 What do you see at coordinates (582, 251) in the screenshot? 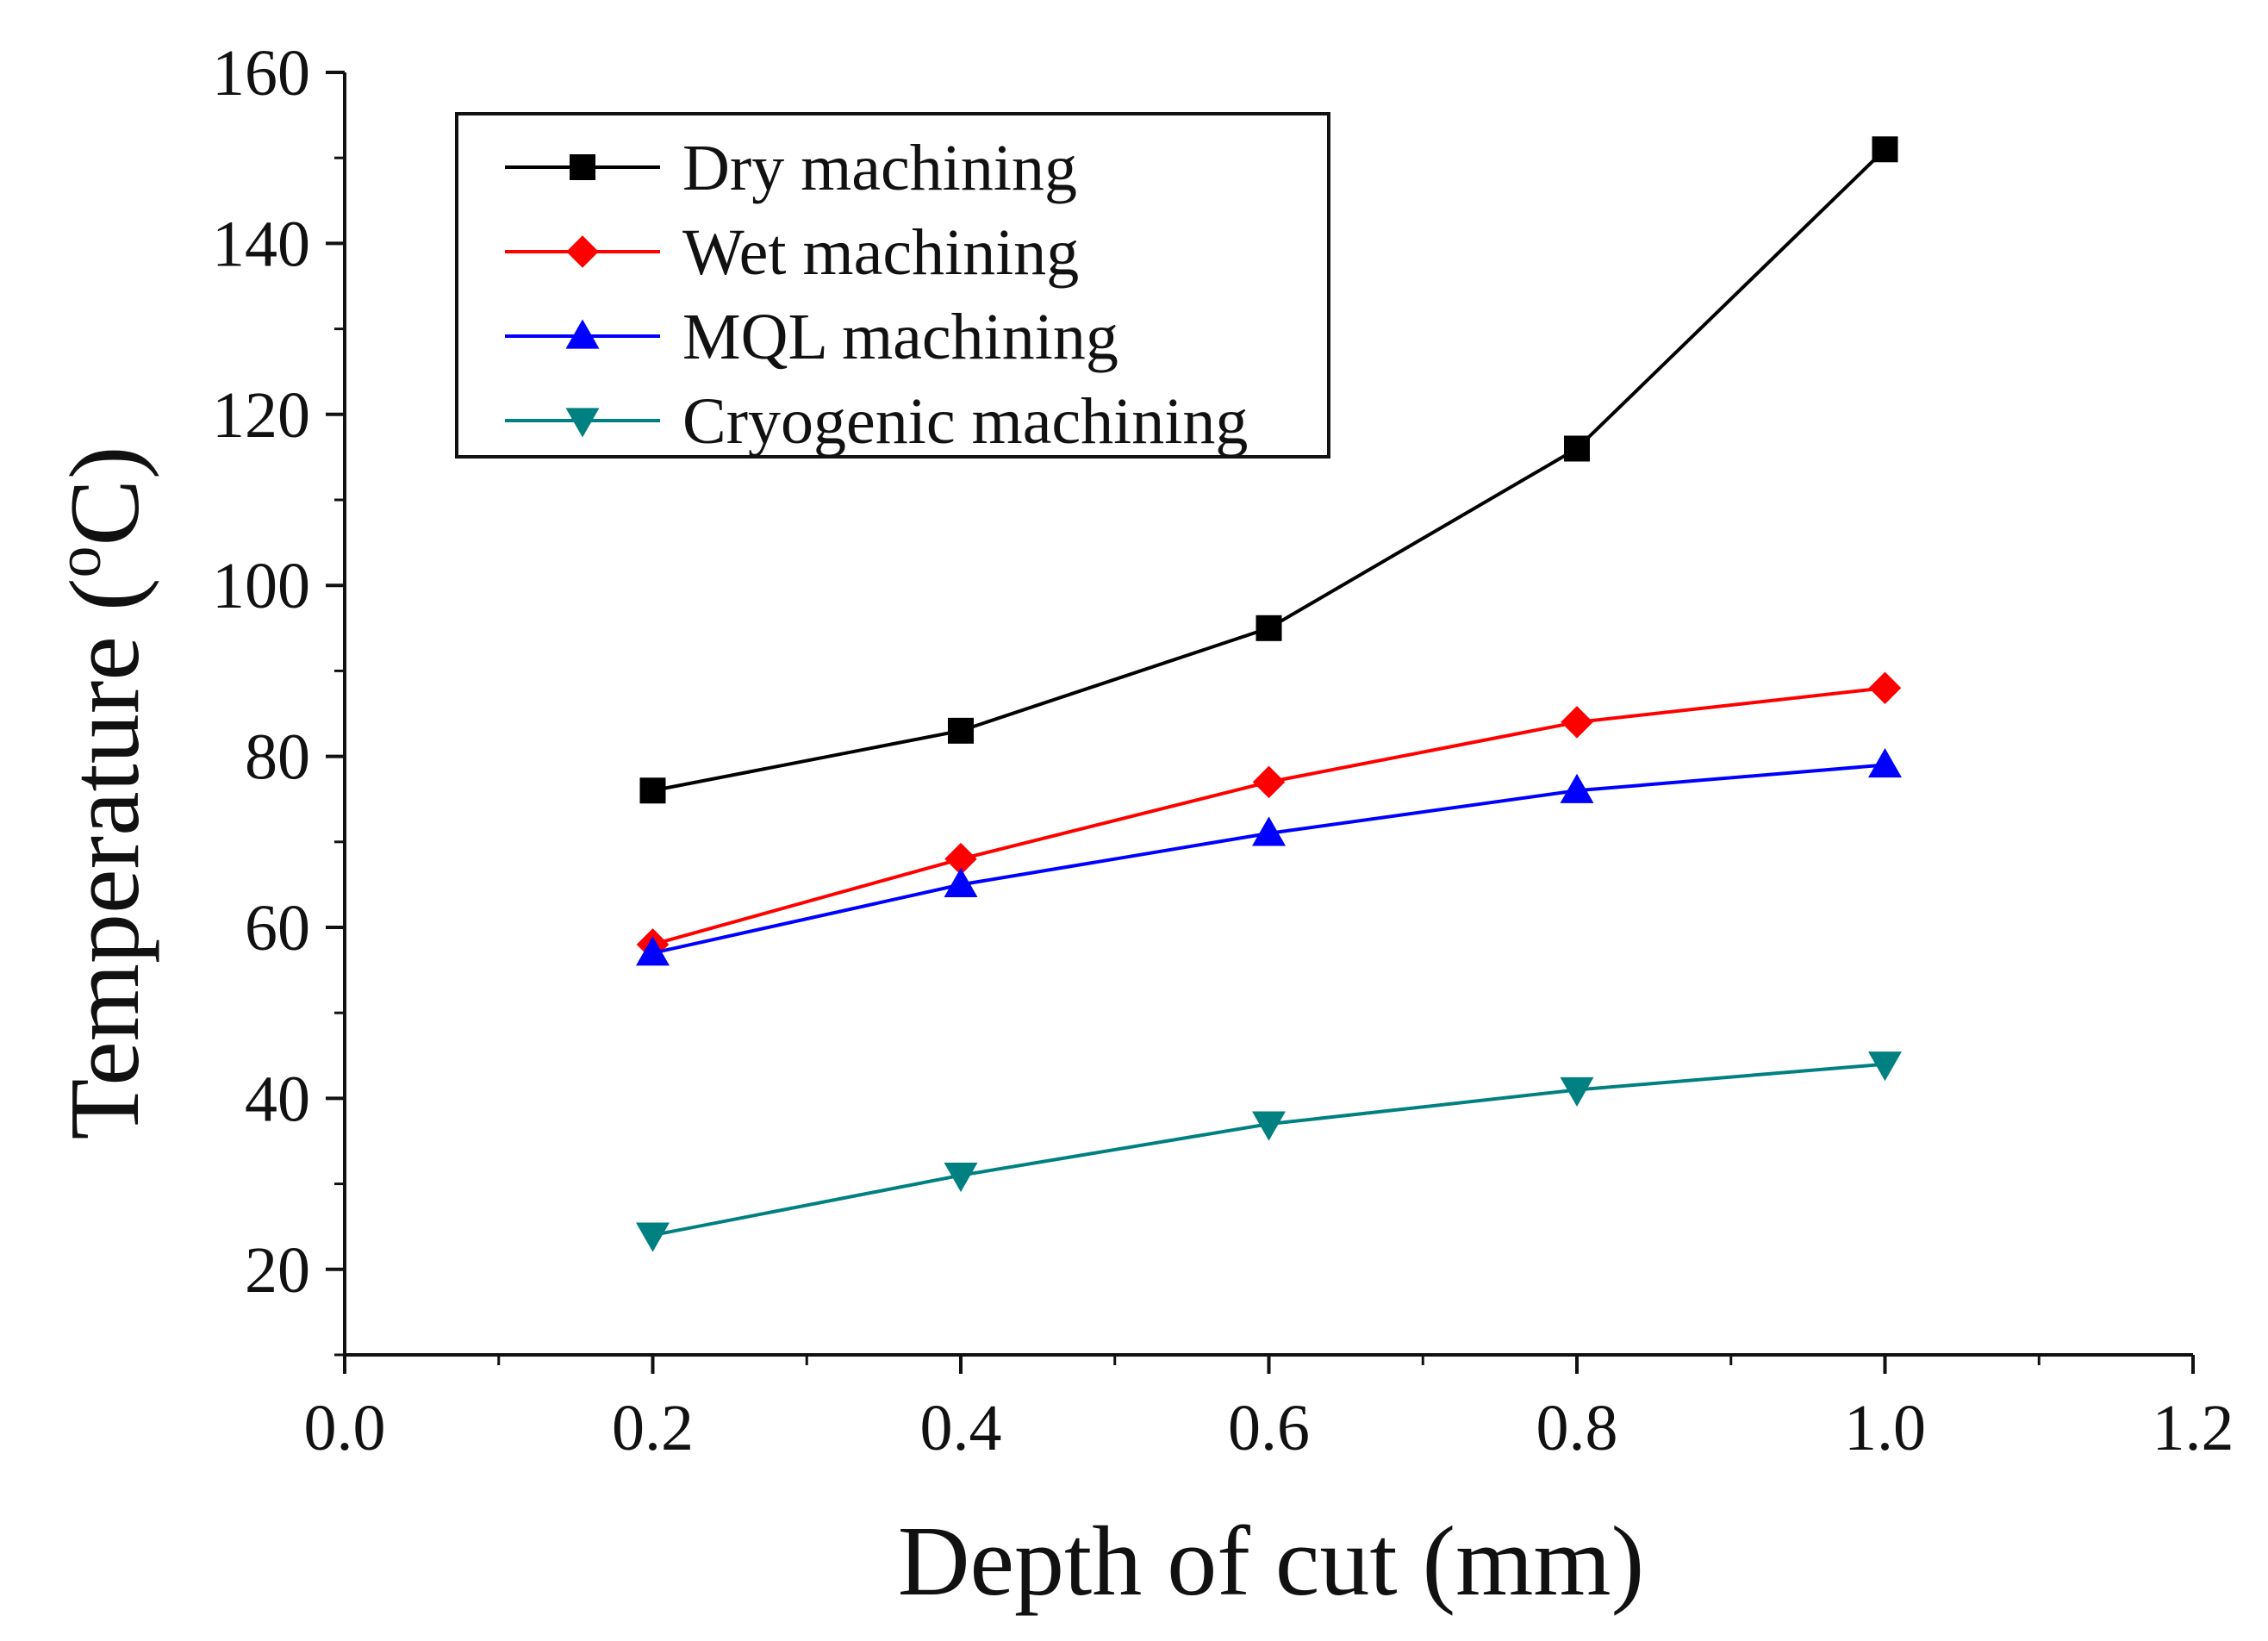
I see `legend-marker-wet-machining` at bounding box center [582, 251].